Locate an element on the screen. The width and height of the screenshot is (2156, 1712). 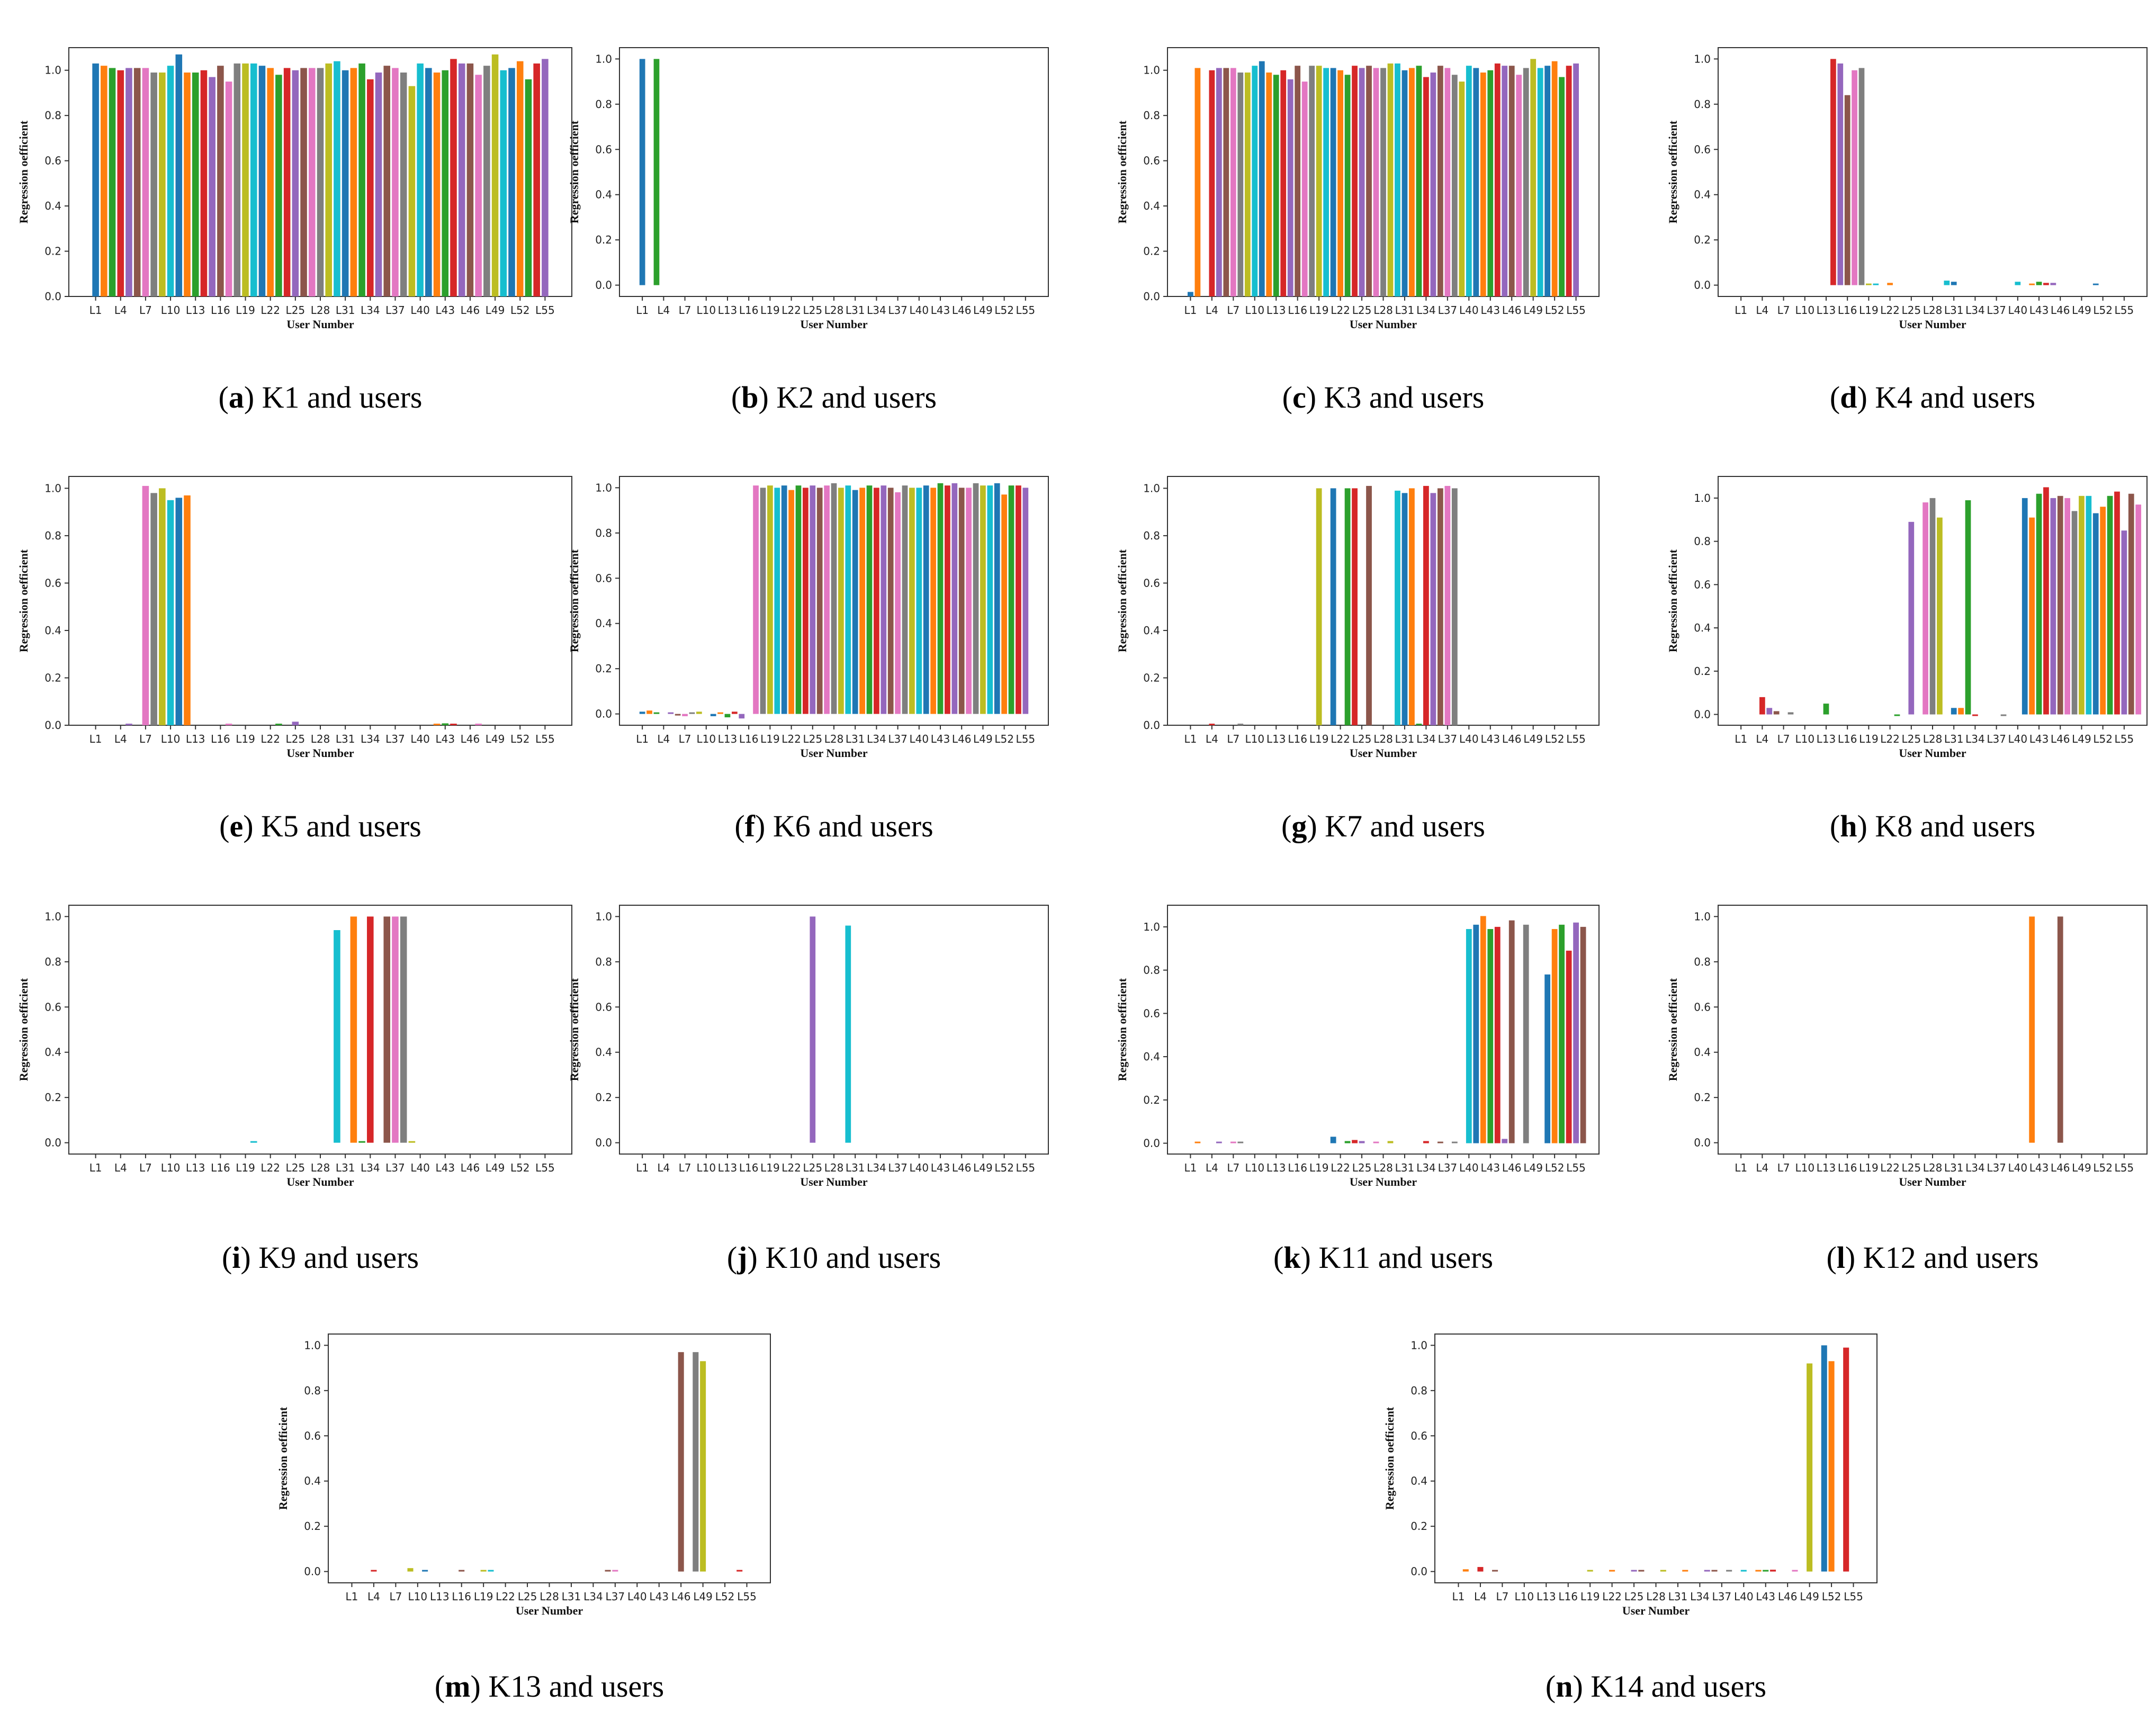
panel-caption: (h) K8 and users is located at coordinates (1932, 826).